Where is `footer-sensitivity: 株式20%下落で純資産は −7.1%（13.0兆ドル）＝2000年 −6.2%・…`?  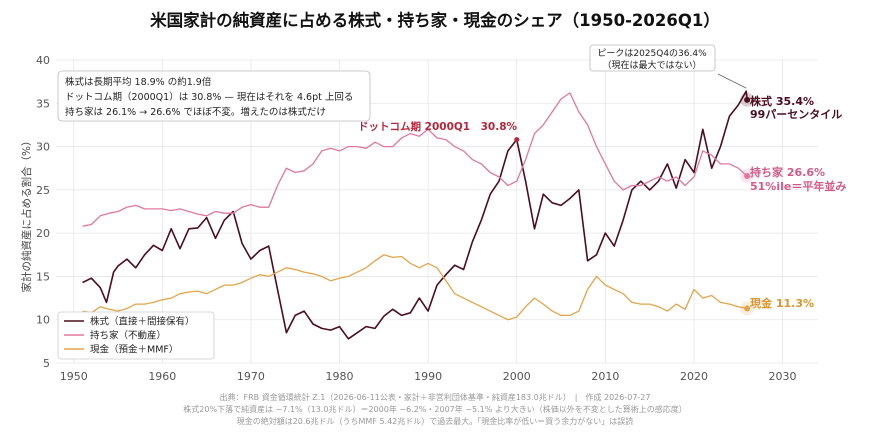
footer-sensitivity: 株式20%下落で純資産は −7.1%（13.0兆ドル）＝2000年 −6.2%・… is located at coordinates (434, 409).